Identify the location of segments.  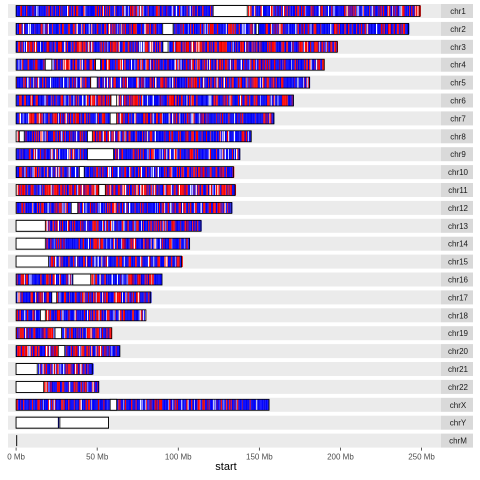
(212, 28).